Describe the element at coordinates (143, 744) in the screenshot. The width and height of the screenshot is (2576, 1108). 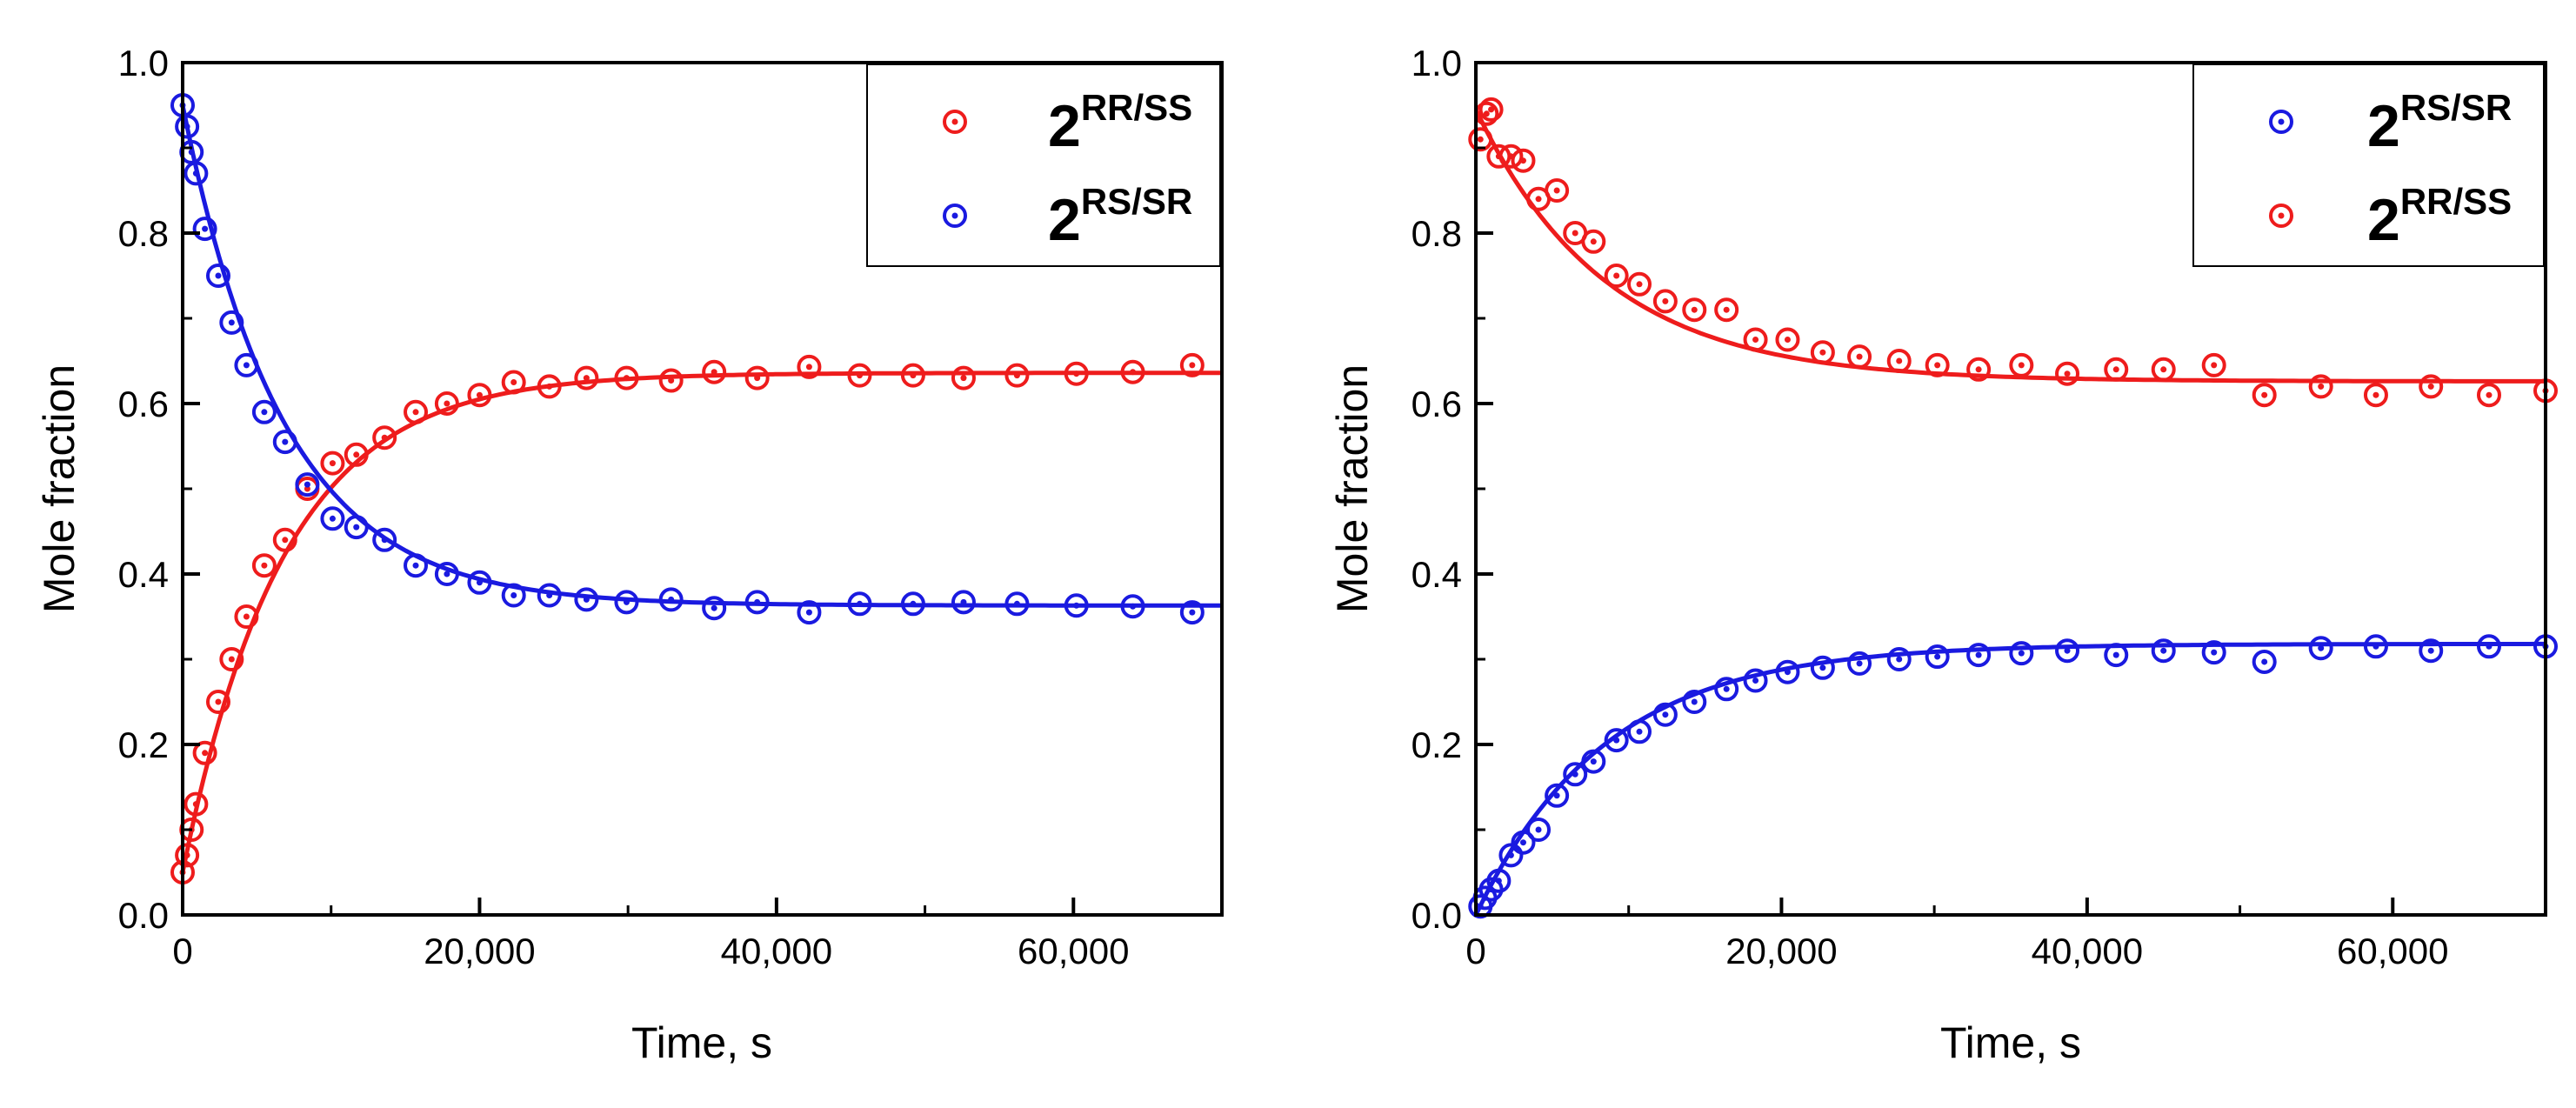
I see `y-tick-label: 0.2` at that location.